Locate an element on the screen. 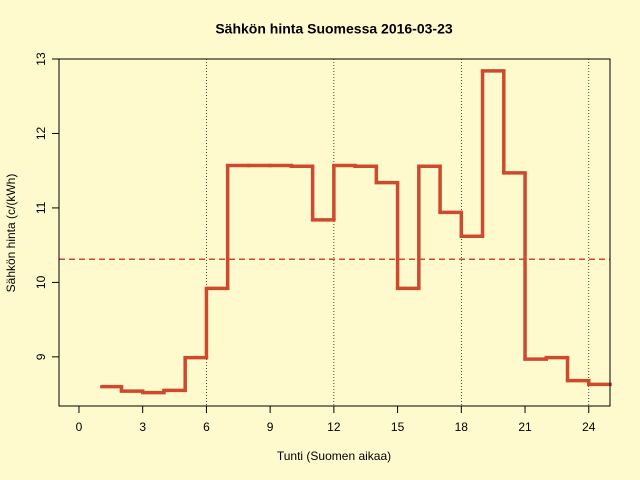 Image resolution: width=640 pixels, height=480 pixels. x-tick-label: 9 is located at coordinates (270, 427).